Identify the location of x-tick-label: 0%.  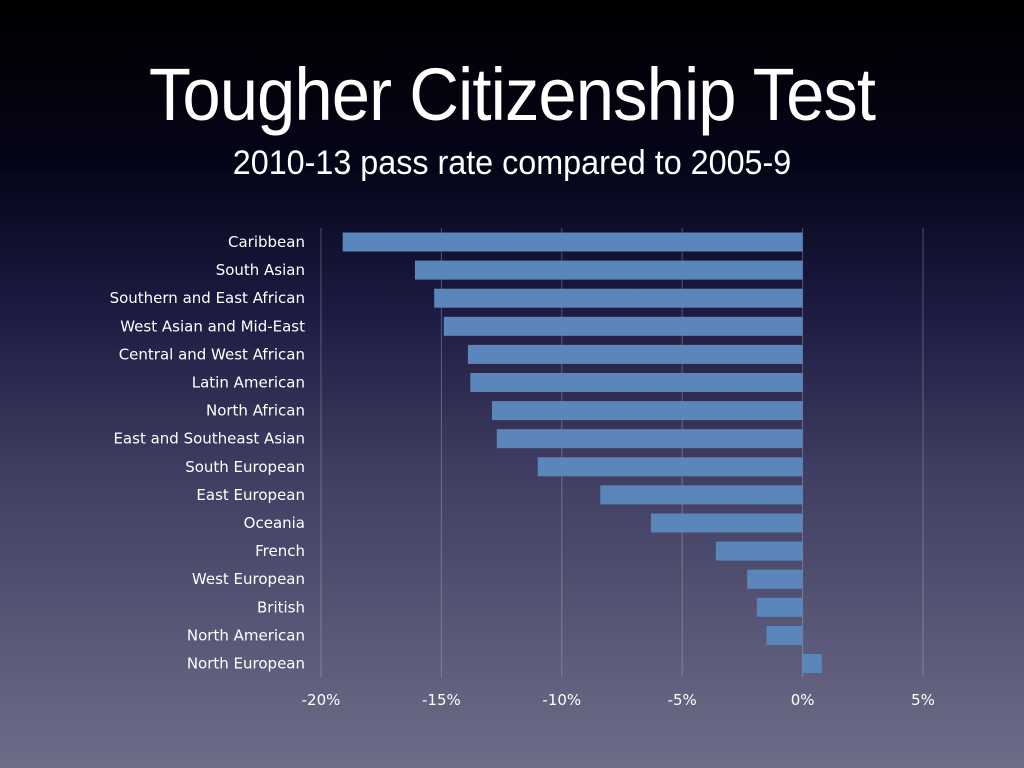
(803, 700).